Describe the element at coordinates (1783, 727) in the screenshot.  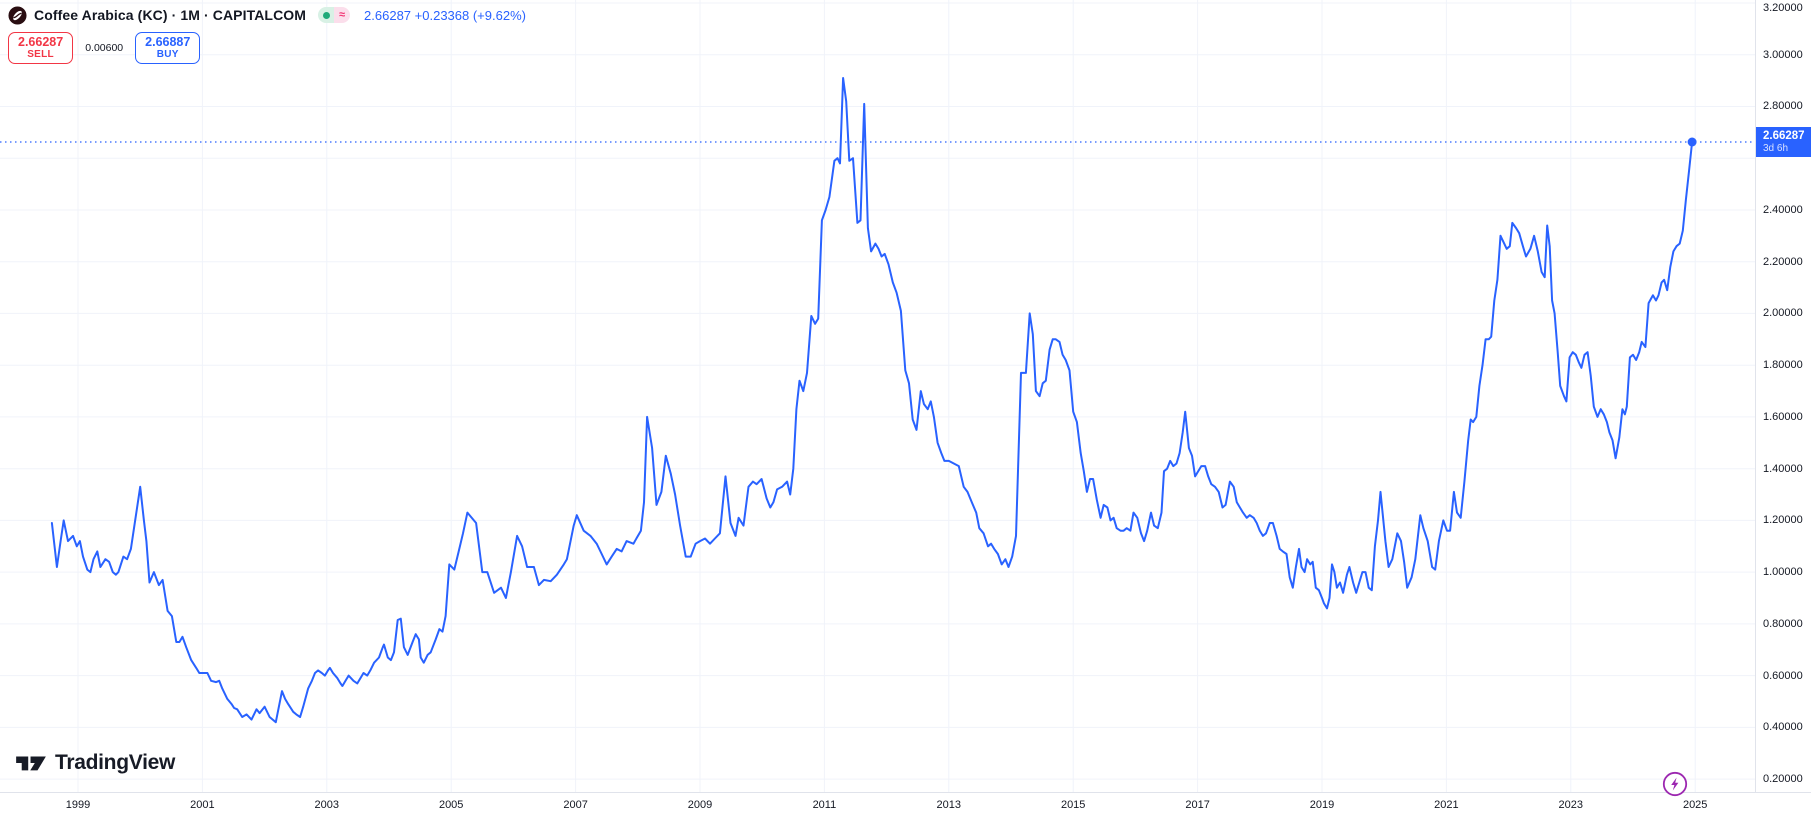
I see `price-axis-label: 0.40000` at that location.